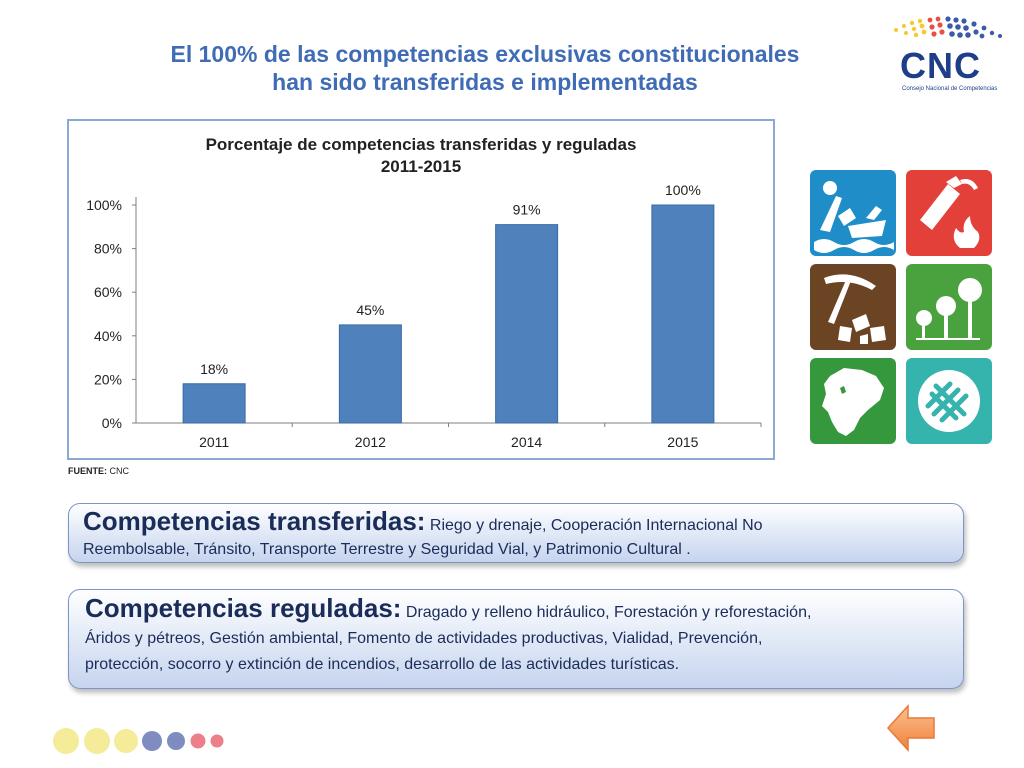 The height and width of the screenshot is (768, 1024). Describe the element at coordinates (108, 336) in the screenshot. I see `y-tick-label: 40%` at that location.